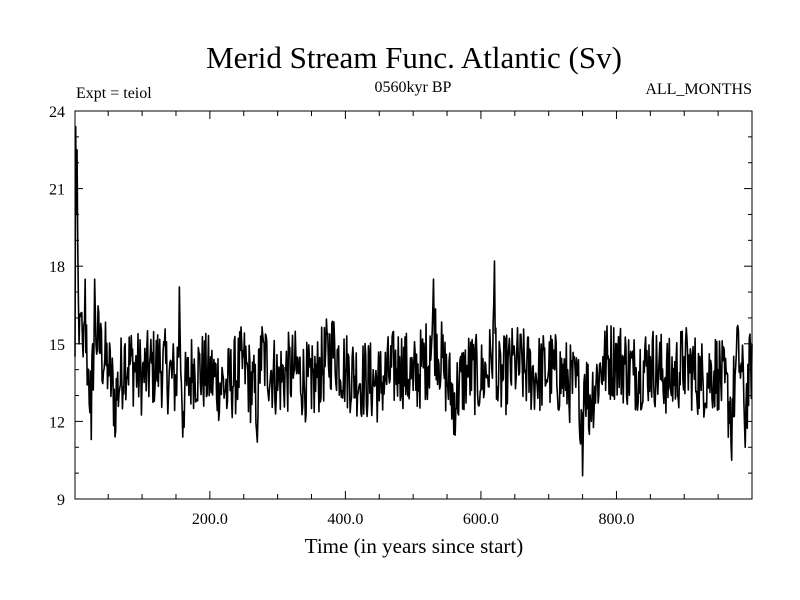 This screenshot has width=800, height=600. Describe the element at coordinates (345, 519) in the screenshot. I see `x-tick-label: 400.0` at that location.